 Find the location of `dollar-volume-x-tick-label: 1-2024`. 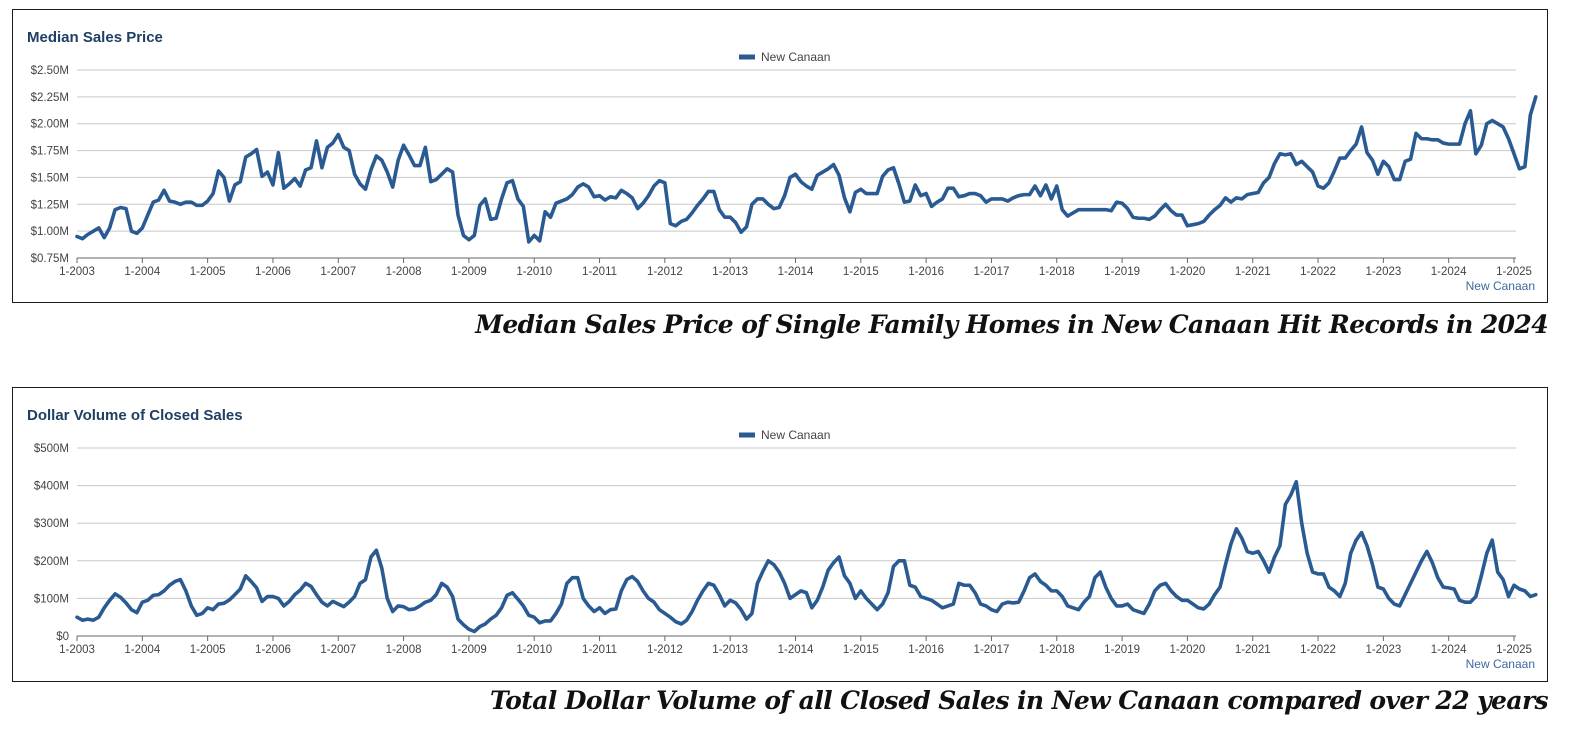

dollar-volume-x-tick-label: 1-2024 is located at coordinates (1449, 650).